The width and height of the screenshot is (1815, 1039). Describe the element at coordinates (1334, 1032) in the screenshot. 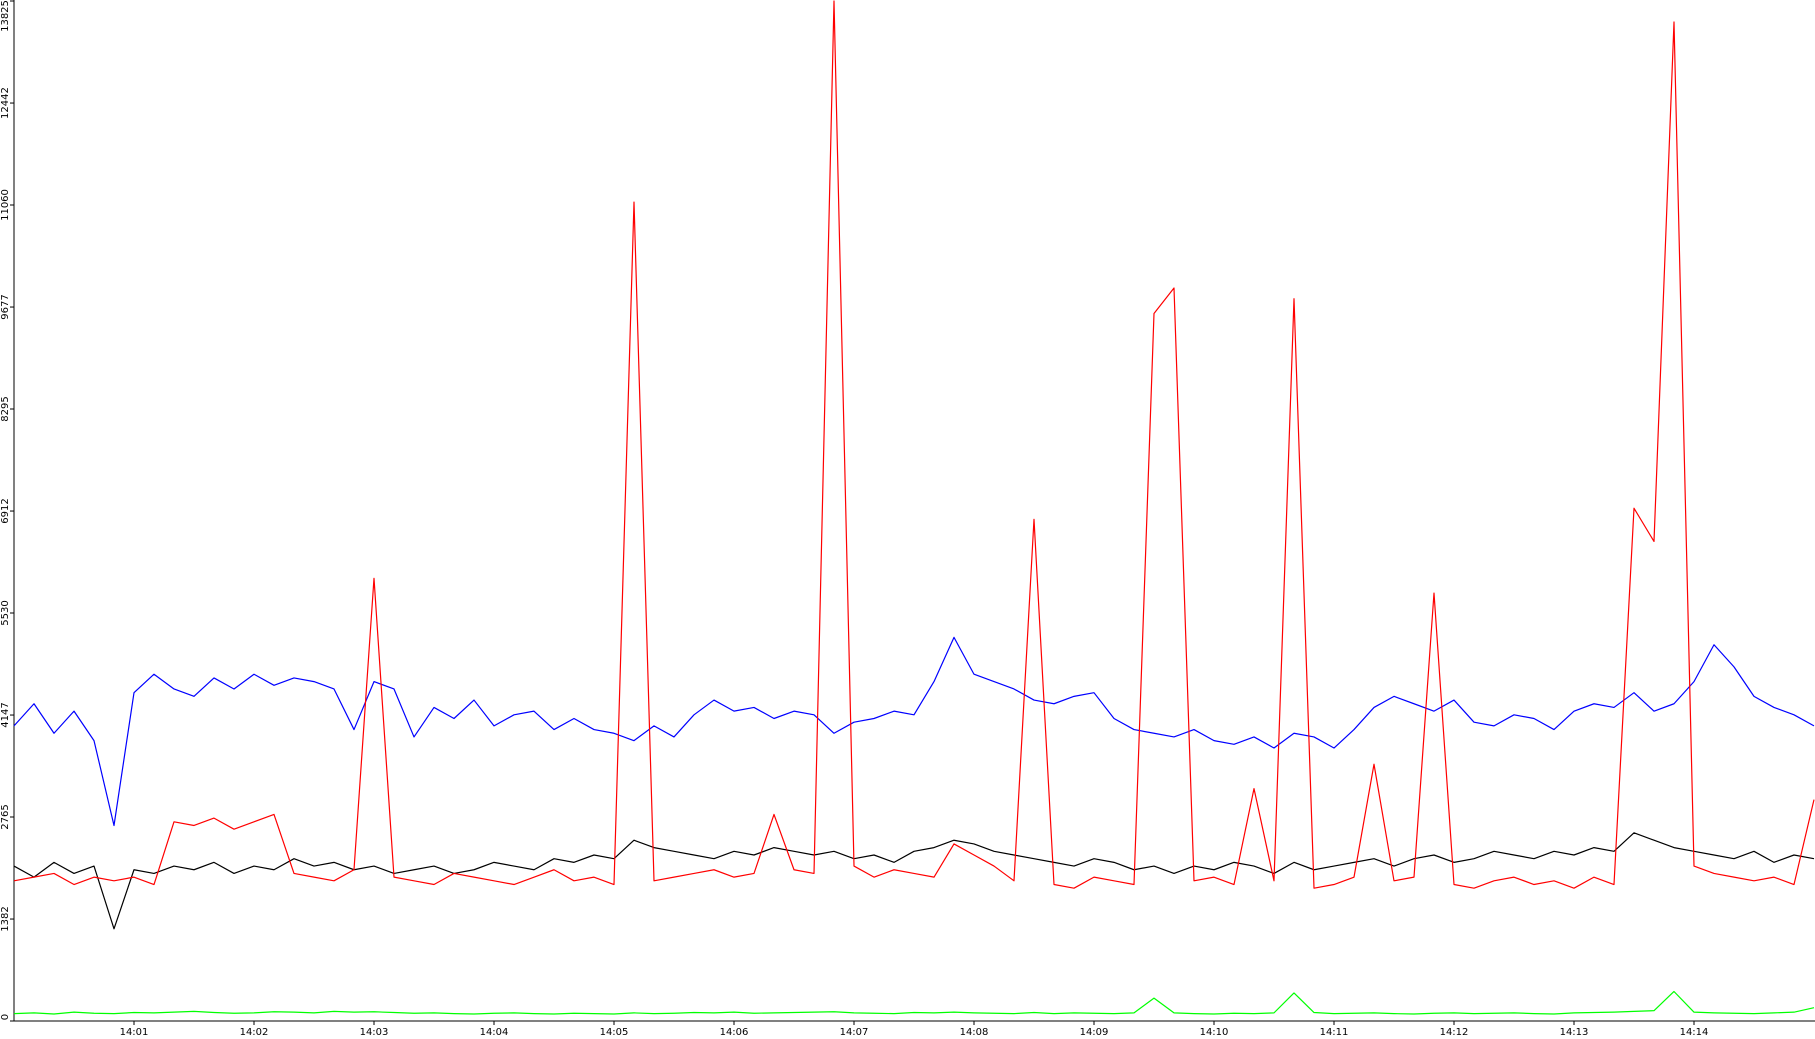

I see `x-tick-label: 14:11` at that location.